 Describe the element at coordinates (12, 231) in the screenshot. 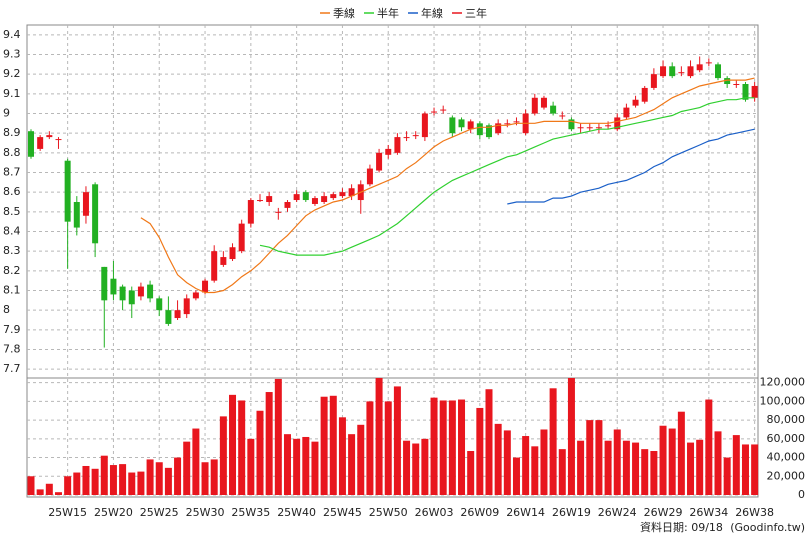

I see `y-tick-label: 8.4` at that location.